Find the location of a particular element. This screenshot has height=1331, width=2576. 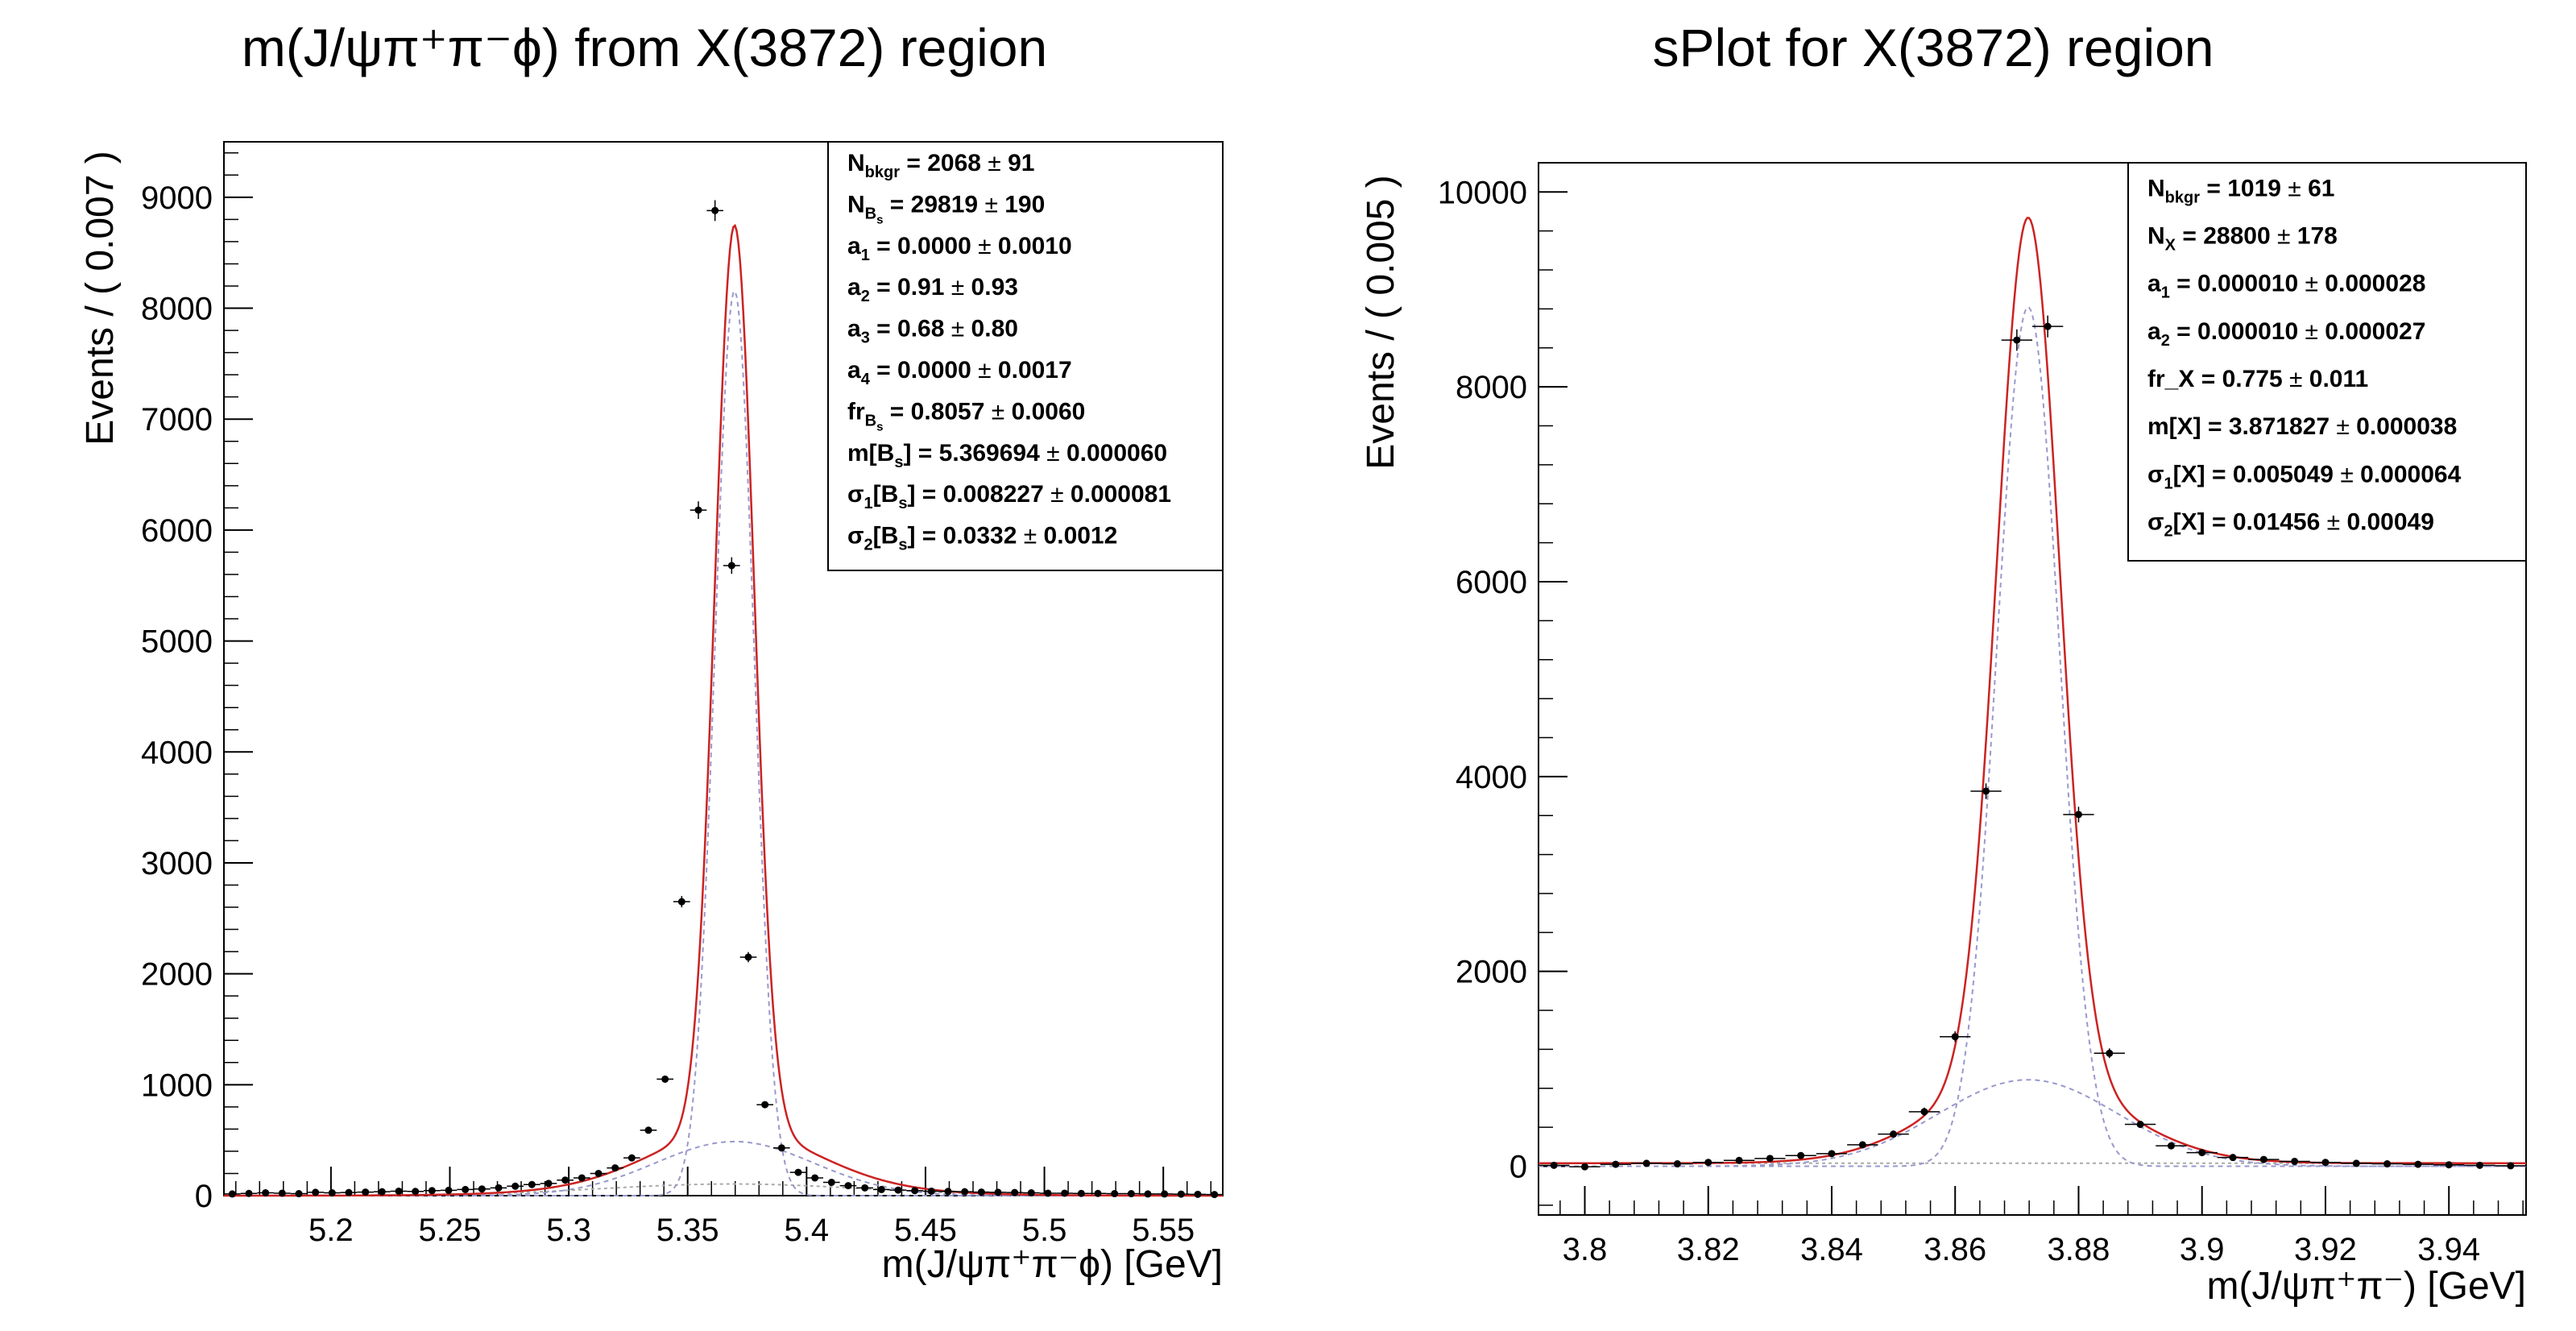

left-chart-stat-part: 3 is located at coordinates (865, 338).